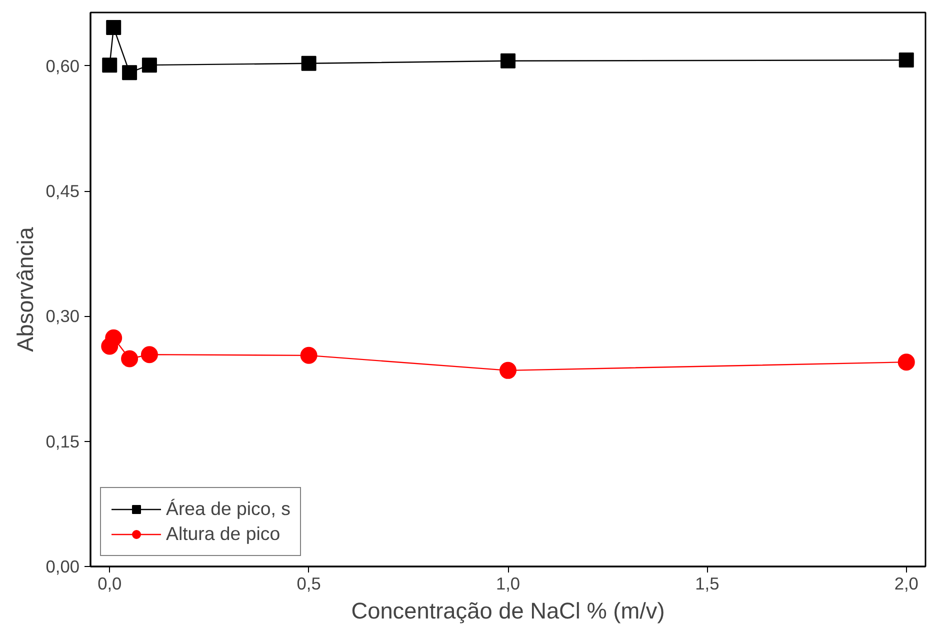 The height and width of the screenshot is (644, 948). I want to click on y-tick-label: 0,45, so click(63, 191).